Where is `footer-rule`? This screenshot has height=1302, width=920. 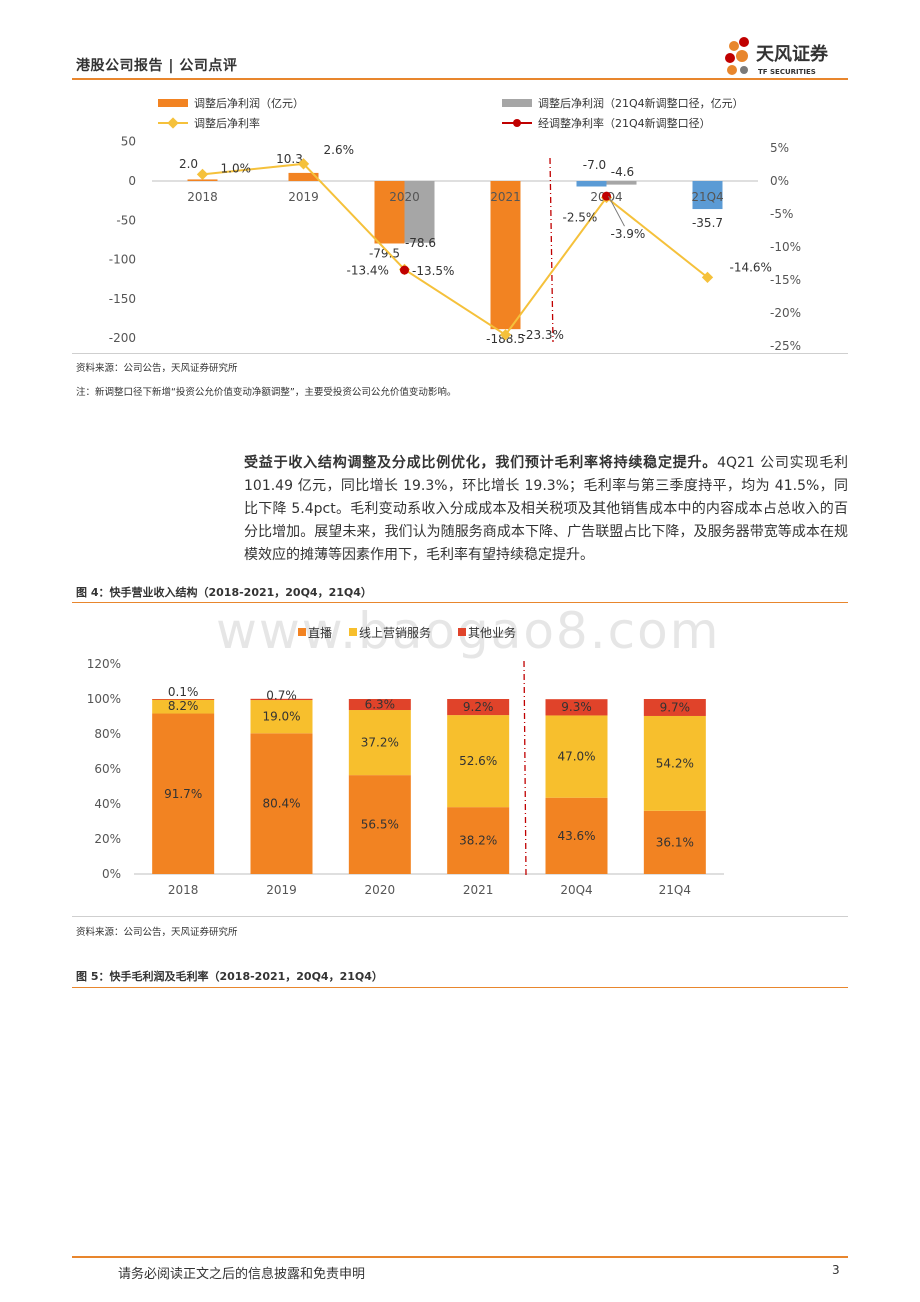
footer-rule is located at coordinates (460, 1257).